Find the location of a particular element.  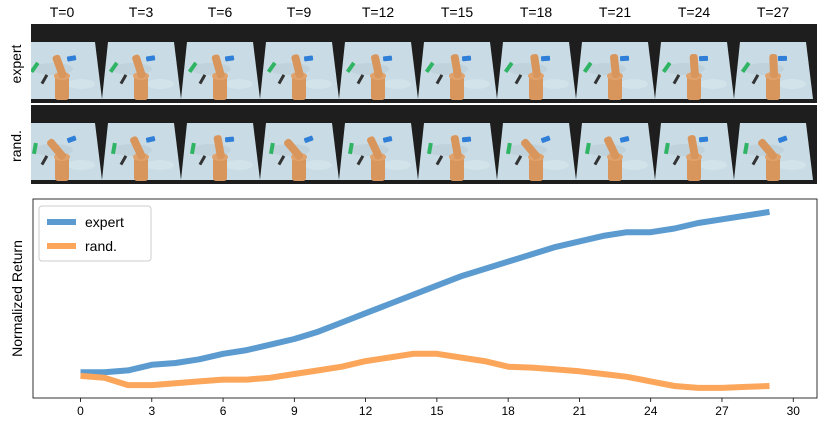

frame-label: T=27 is located at coordinates (773, 12).